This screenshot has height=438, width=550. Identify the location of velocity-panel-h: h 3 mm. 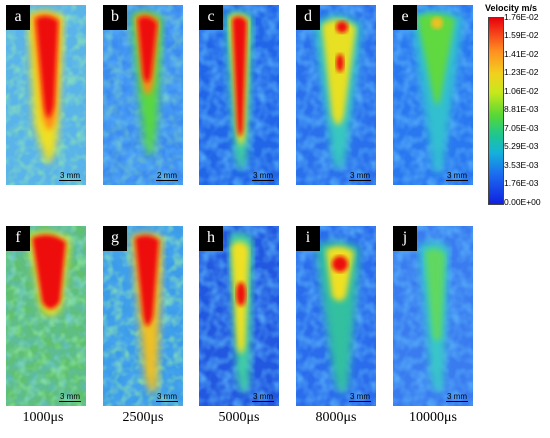
(239, 316).